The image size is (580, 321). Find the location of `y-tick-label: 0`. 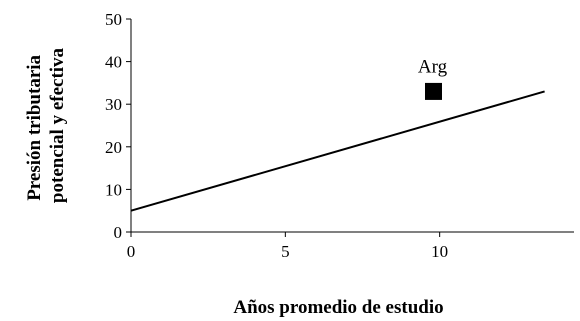

y-tick-label: 0 is located at coordinates (118, 232).